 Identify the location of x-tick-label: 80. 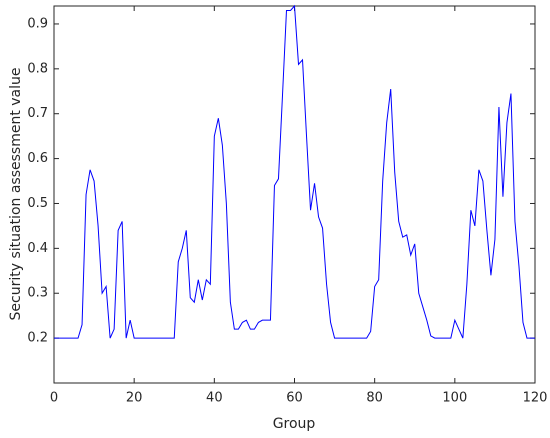
(374, 398).